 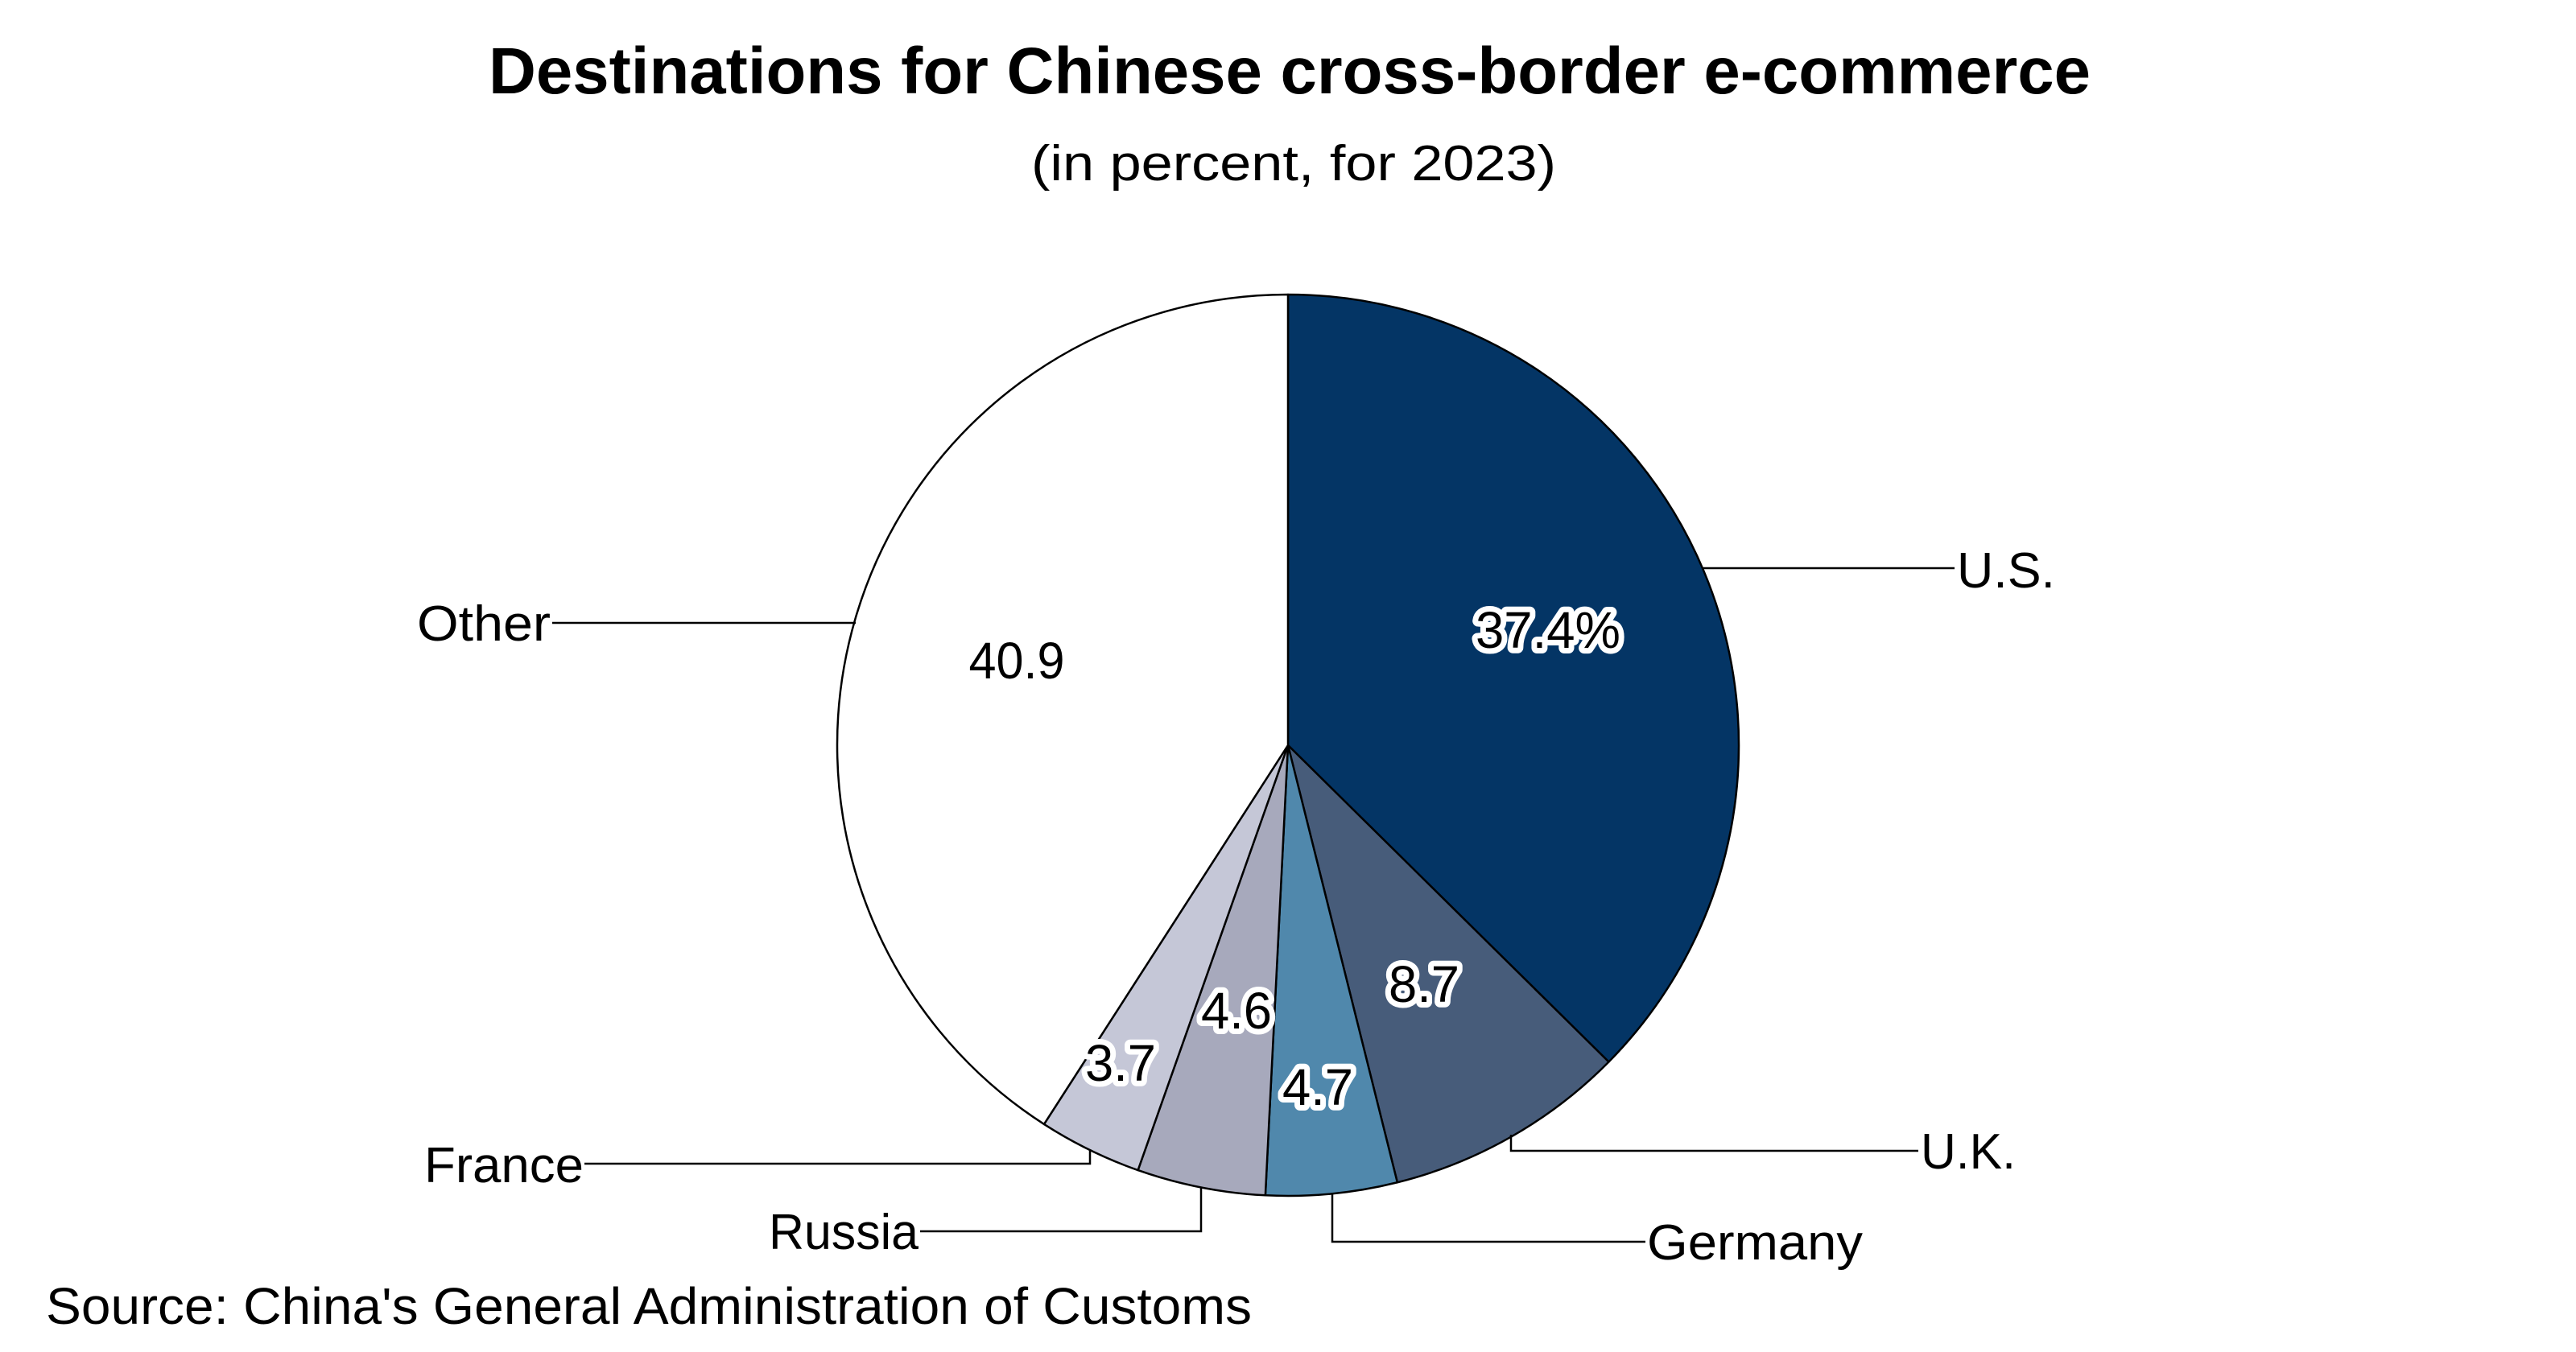 I want to click on value-label-other: 40.9, so click(x=1017, y=661).